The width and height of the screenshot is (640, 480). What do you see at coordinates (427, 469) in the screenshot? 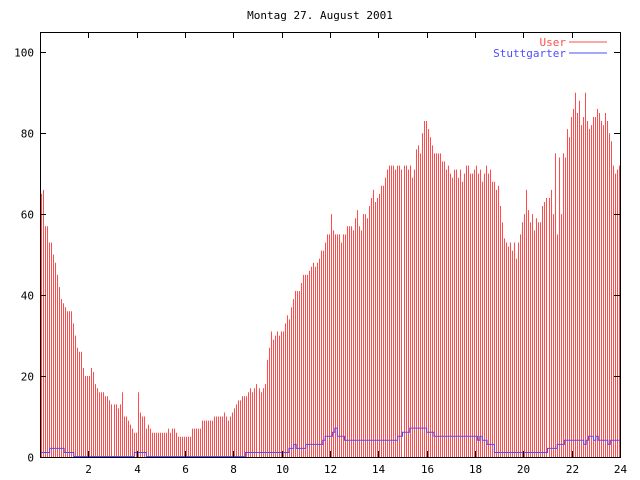
I see `x-tick-label: 16` at bounding box center [427, 469].